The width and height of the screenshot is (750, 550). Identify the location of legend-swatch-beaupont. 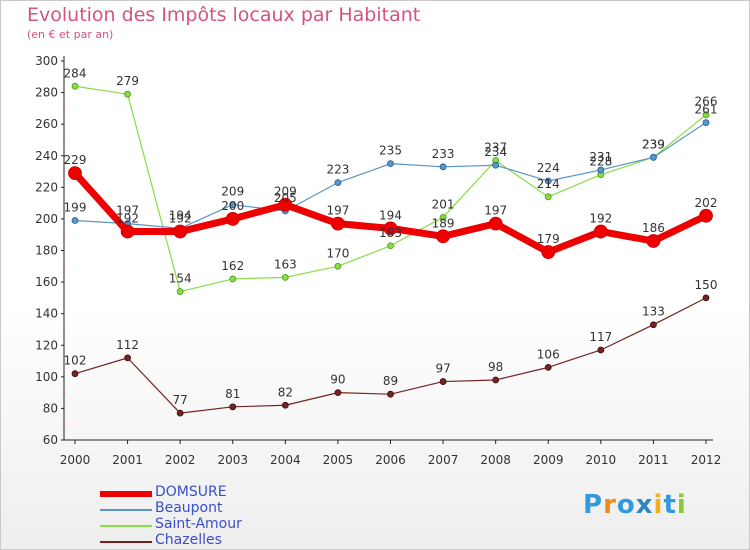
(126, 510).